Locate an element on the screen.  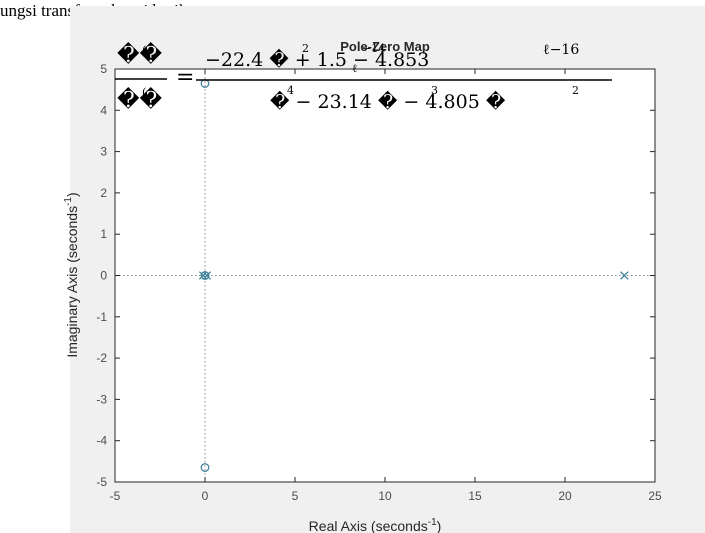
y-tick-label: -5 is located at coordinates (101, 482).